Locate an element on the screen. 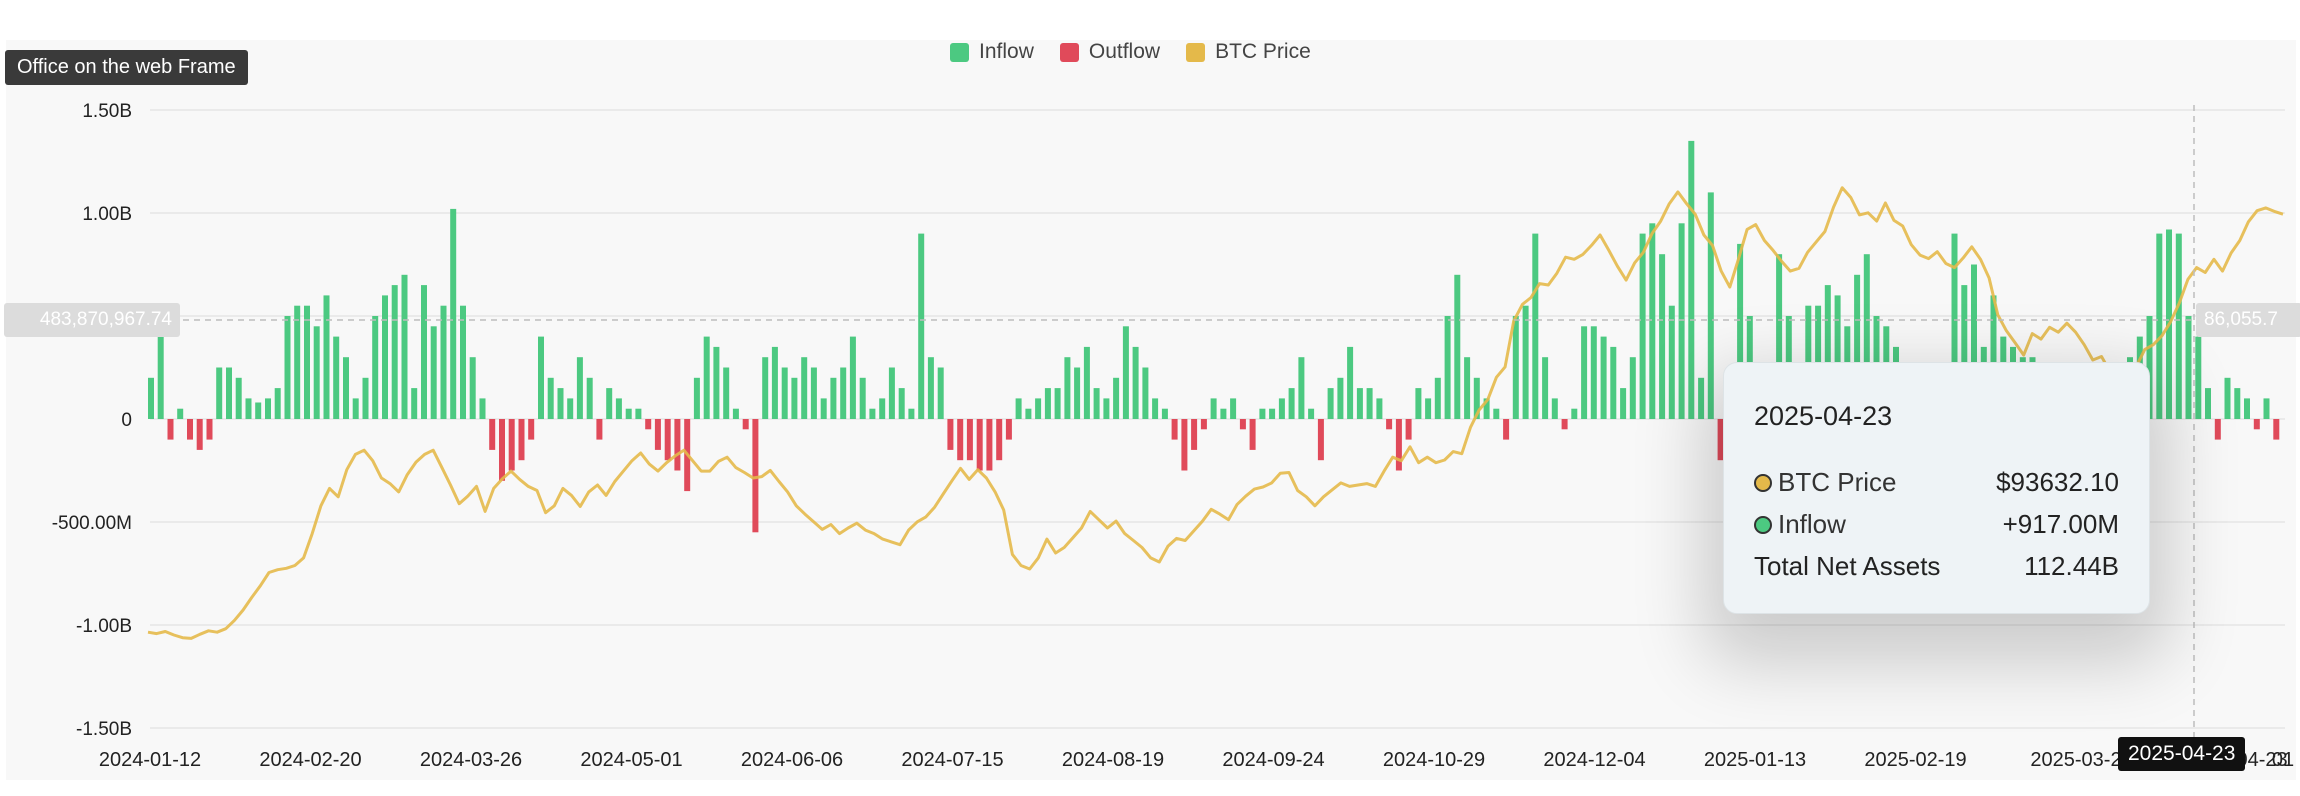 The height and width of the screenshot is (796, 2300). tooltip-label-btc-price: BTC Price is located at coordinates (1837, 482).